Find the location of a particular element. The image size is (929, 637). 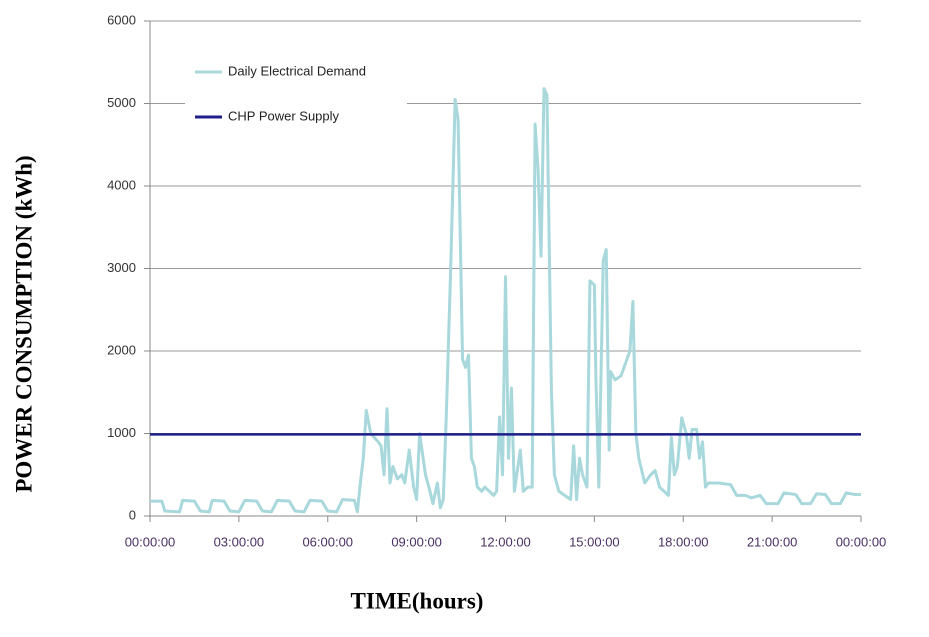

x-tick-label: 12:00:00 is located at coordinates (505, 541).